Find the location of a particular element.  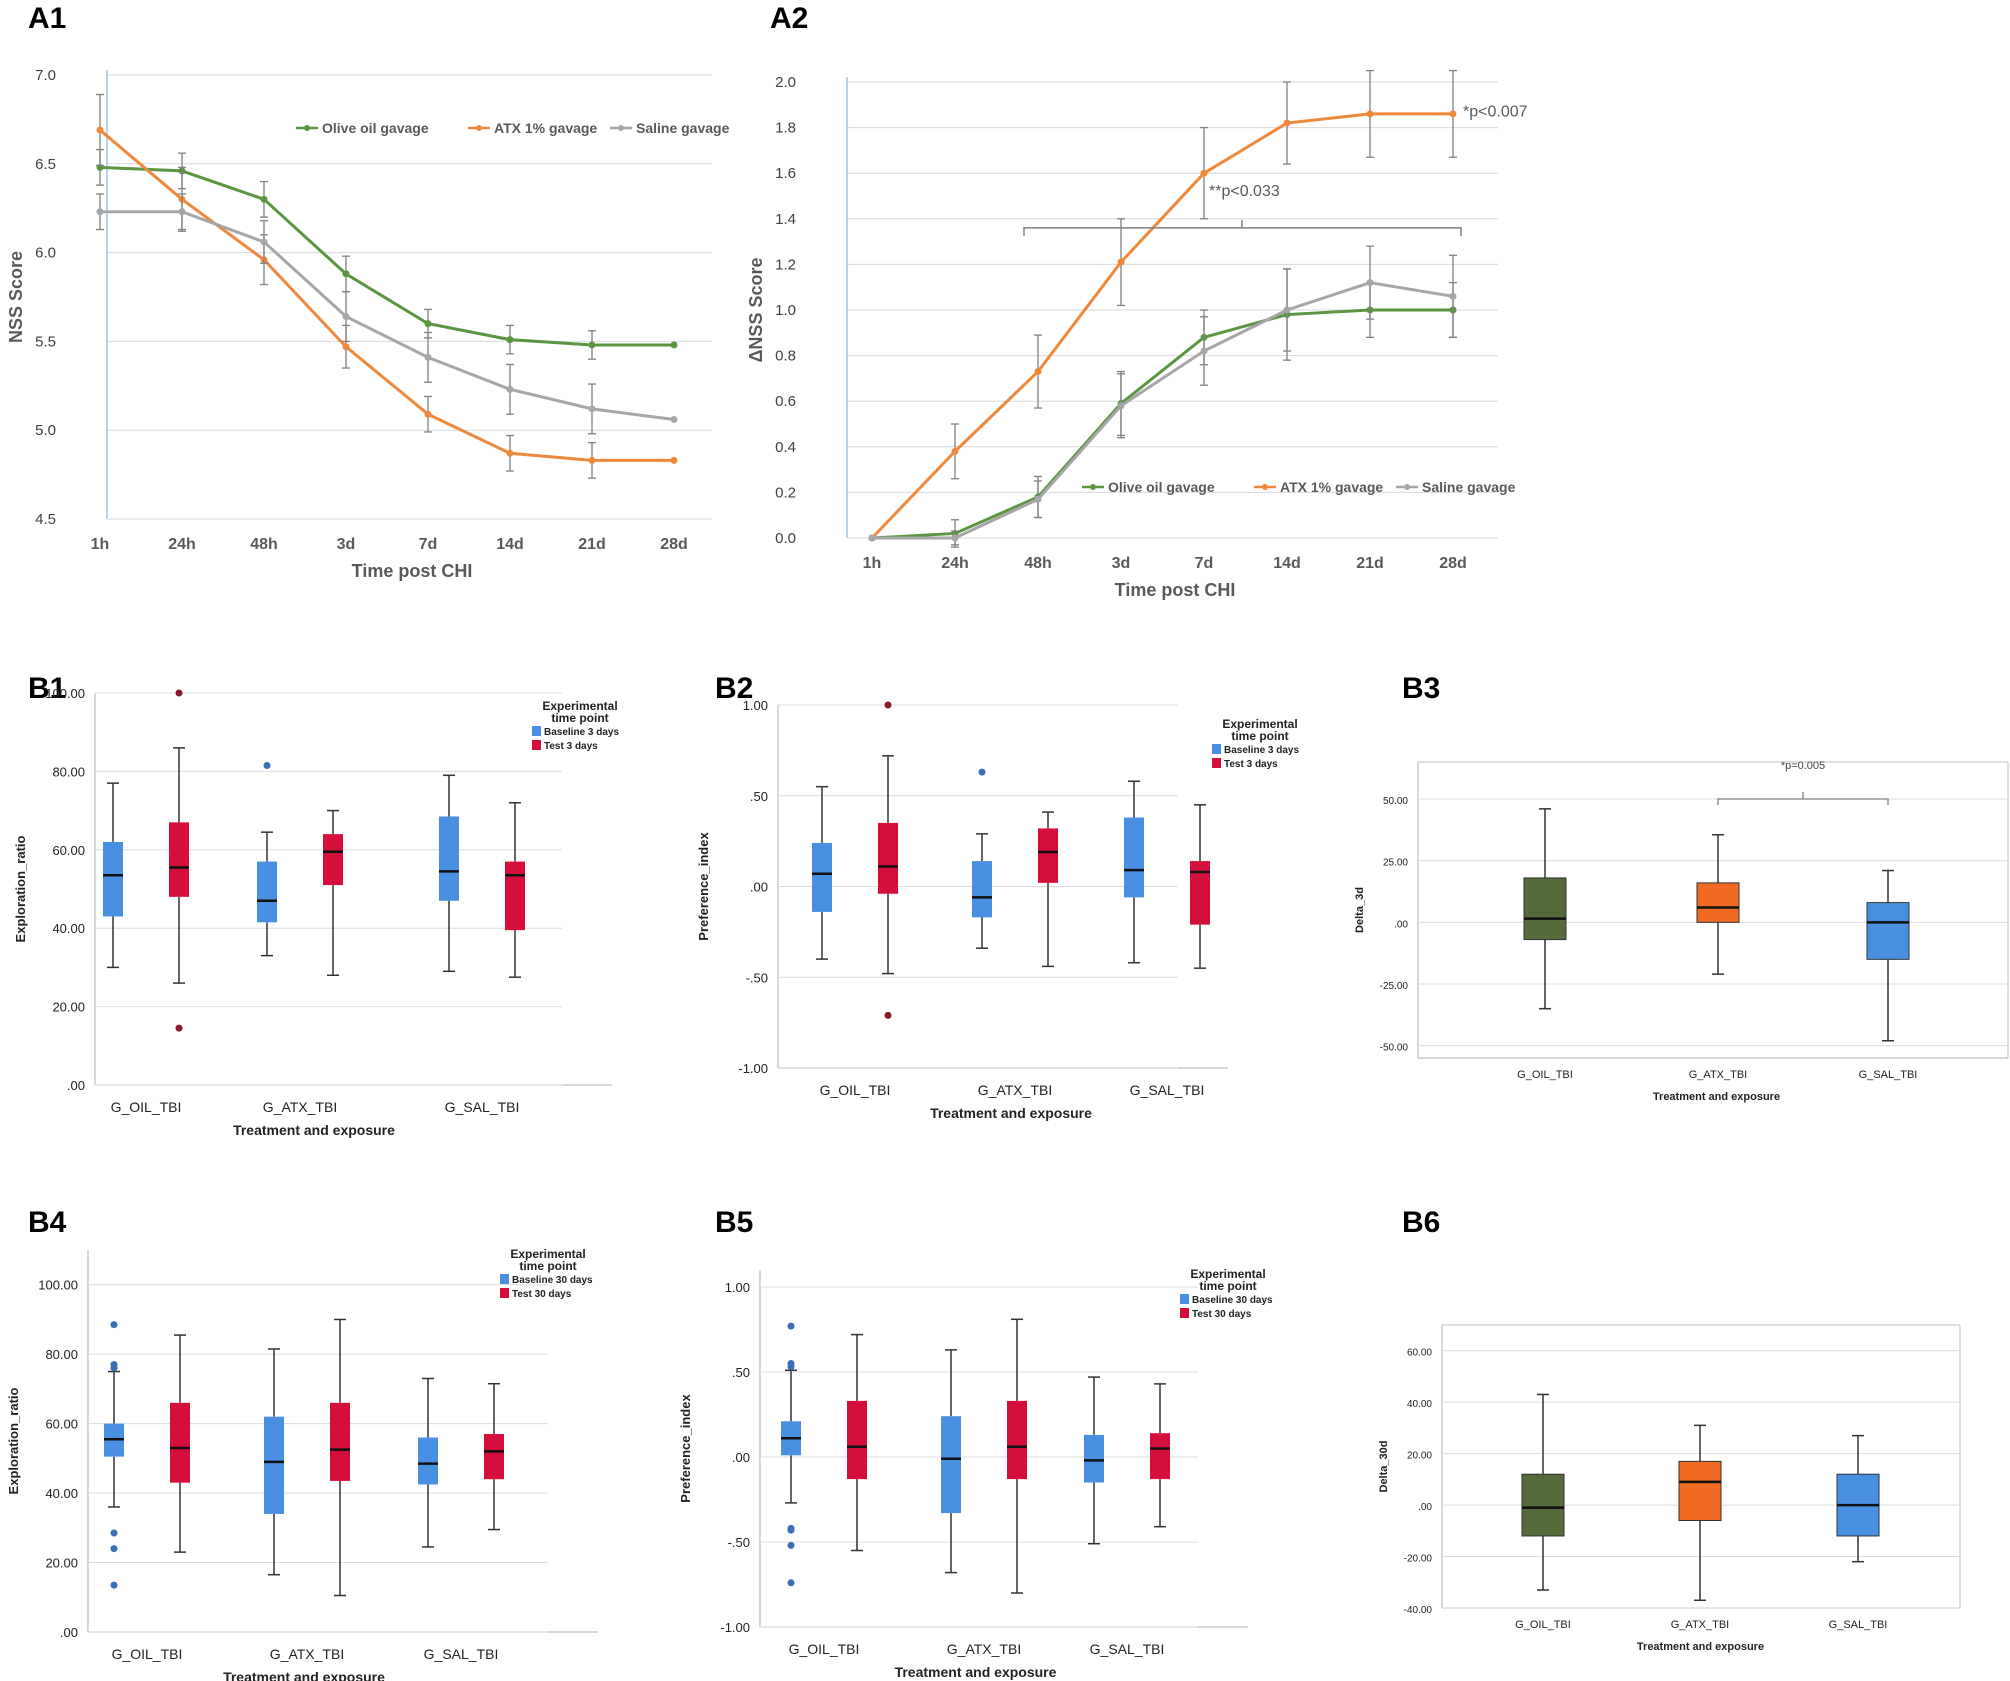

legend-label: Saline gavage is located at coordinates (1469, 487).